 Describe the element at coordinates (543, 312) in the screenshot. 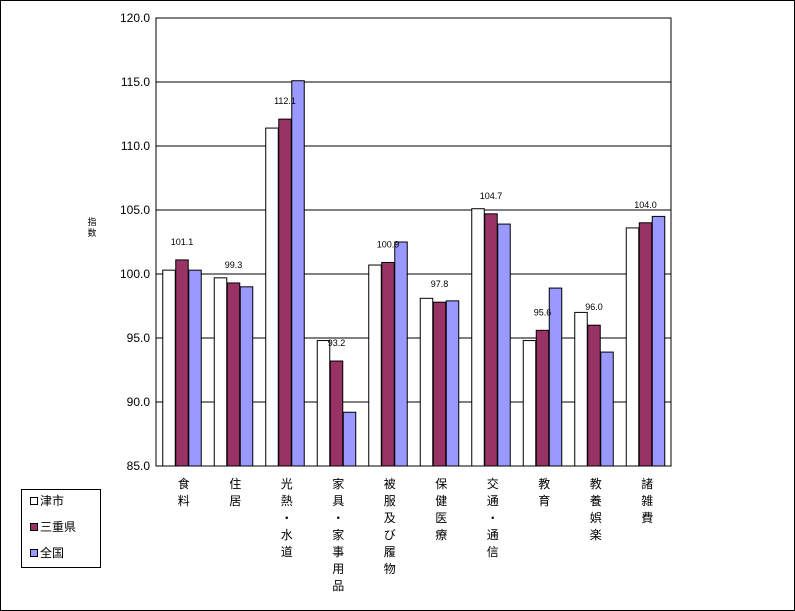

I see `data-label: 95.6` at that location.